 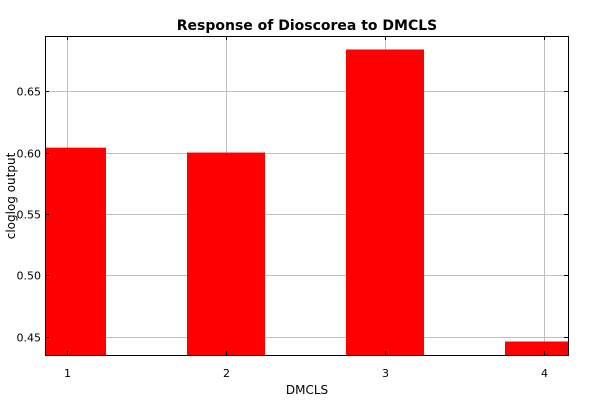 I want to click on y-axis-label: cloglog output, so click(x=11, y=195).